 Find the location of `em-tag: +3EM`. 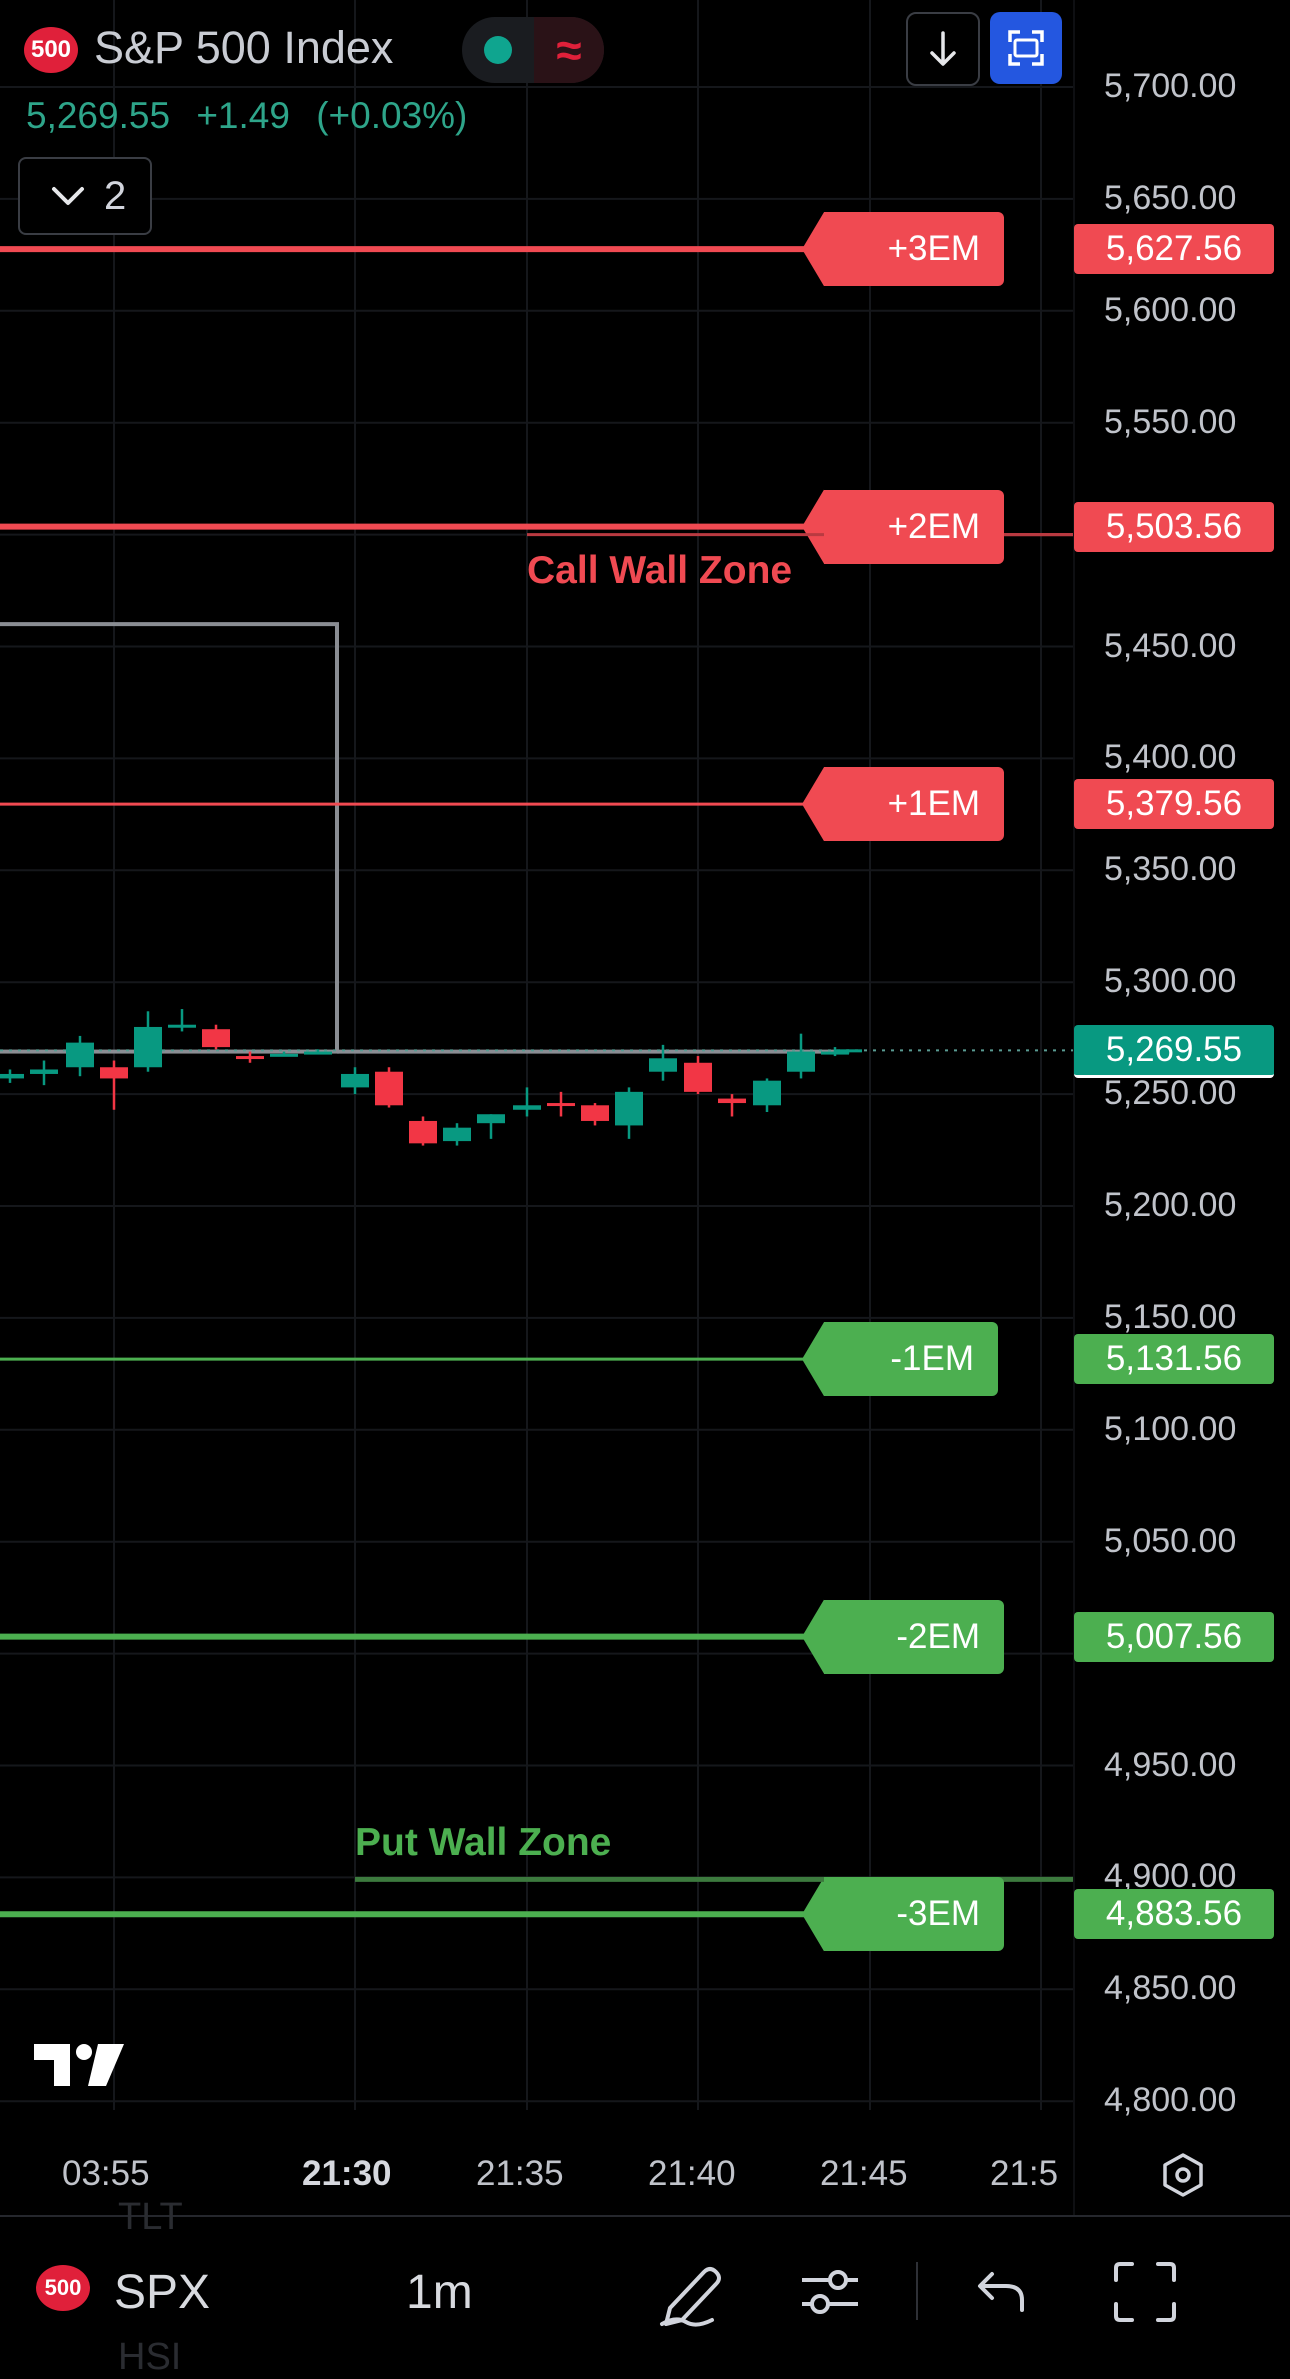

em-tag: +3EM is located at coordinates (914, 249).